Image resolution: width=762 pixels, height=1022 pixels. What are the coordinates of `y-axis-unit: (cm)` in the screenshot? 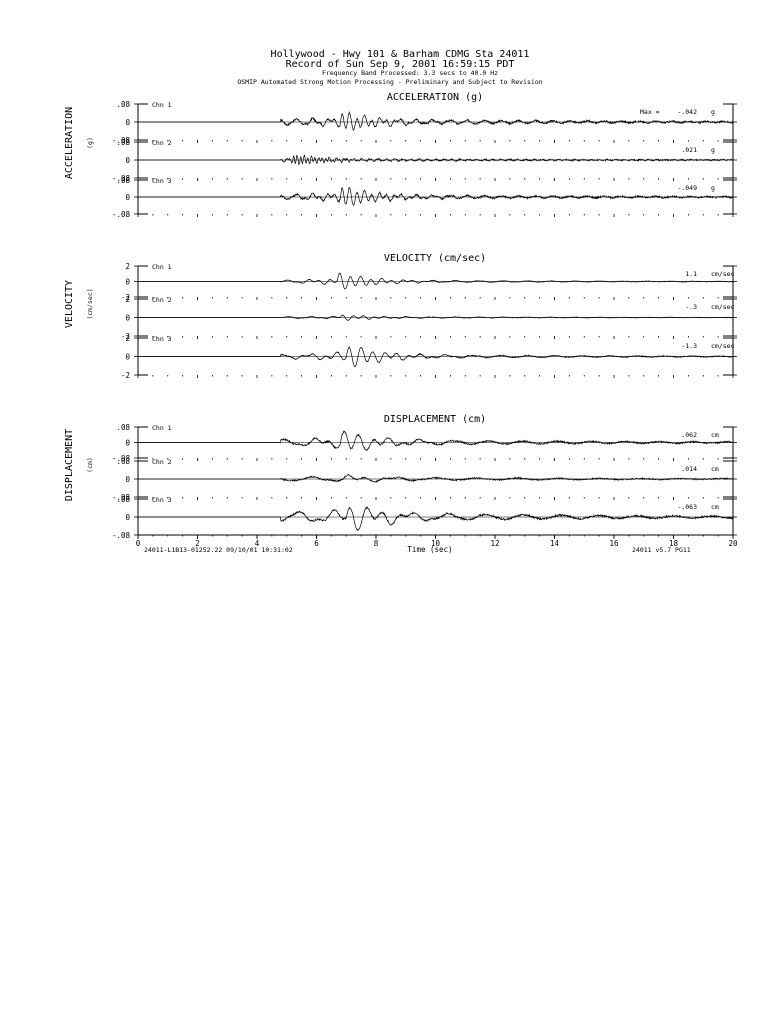 It's located at (90, 465).